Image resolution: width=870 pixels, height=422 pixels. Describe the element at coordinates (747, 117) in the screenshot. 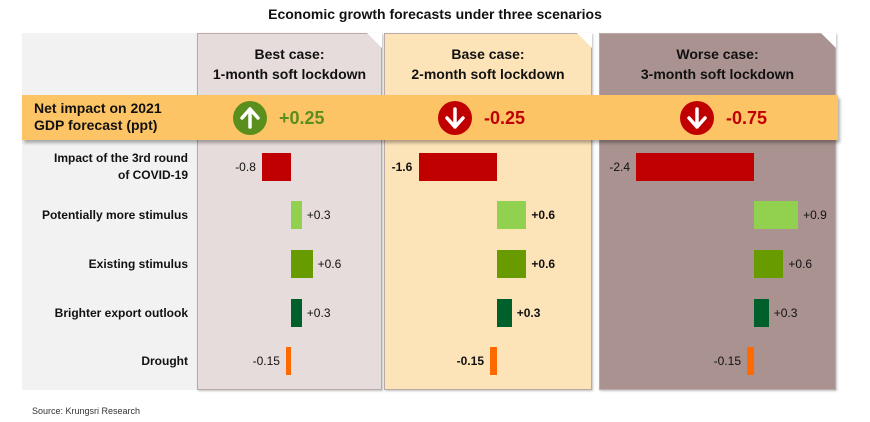

I see `net-impact-value: -0.75` at that location.